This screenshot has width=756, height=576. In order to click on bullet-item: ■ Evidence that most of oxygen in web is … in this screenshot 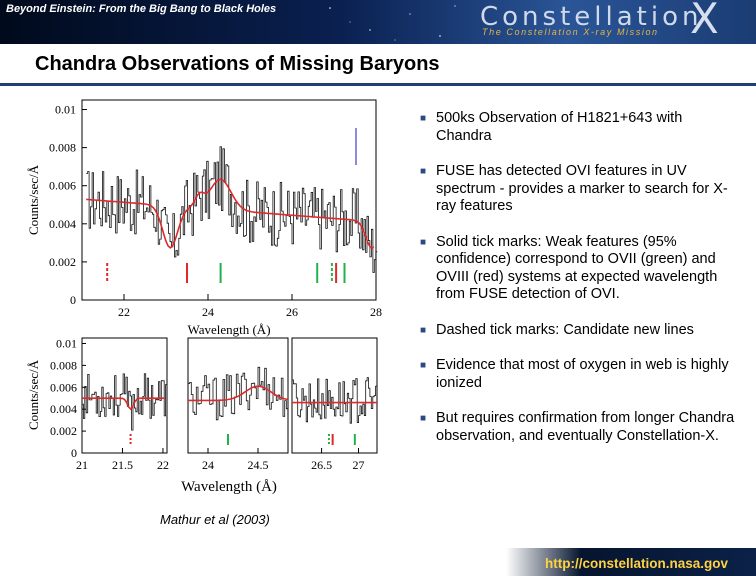, I will do `click(577, 374)`.